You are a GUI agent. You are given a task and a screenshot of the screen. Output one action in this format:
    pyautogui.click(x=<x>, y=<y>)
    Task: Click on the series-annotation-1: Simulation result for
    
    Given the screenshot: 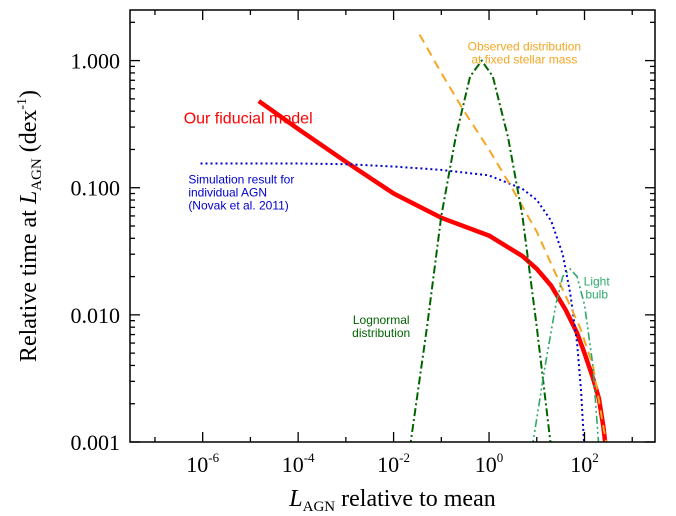 What is the action you would take?
    pyautogui.click(x=241, y=179)
    